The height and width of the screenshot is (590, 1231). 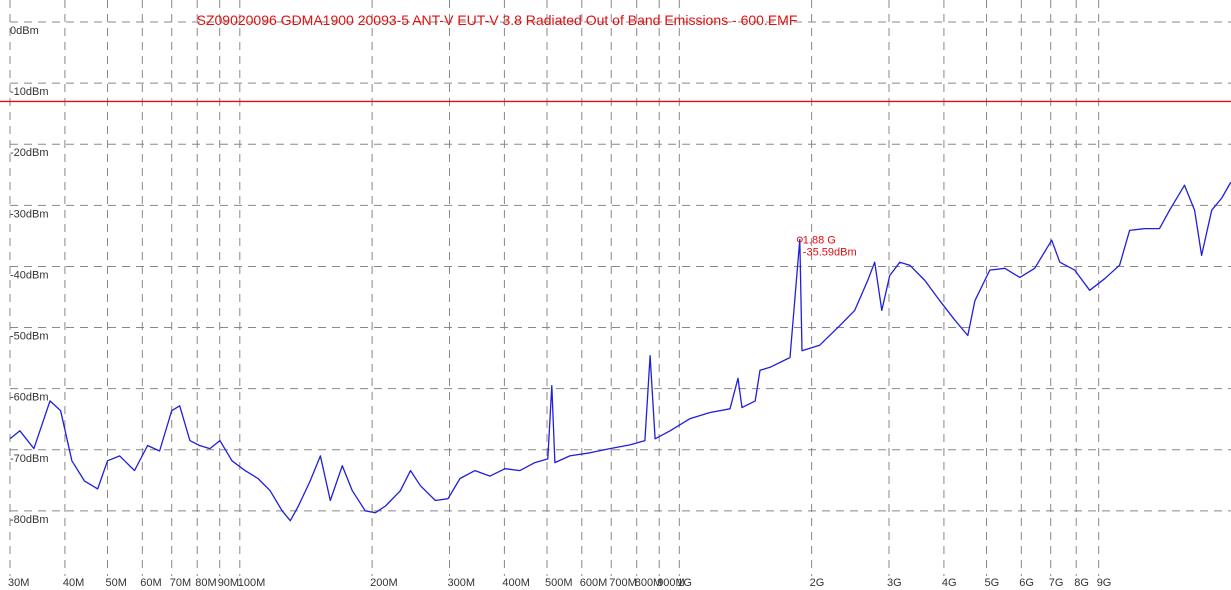 What do you see at coordinates (462, 583) in the screenshot?
I see `x-tick-label: 300M` at bounding box center [462, 583].